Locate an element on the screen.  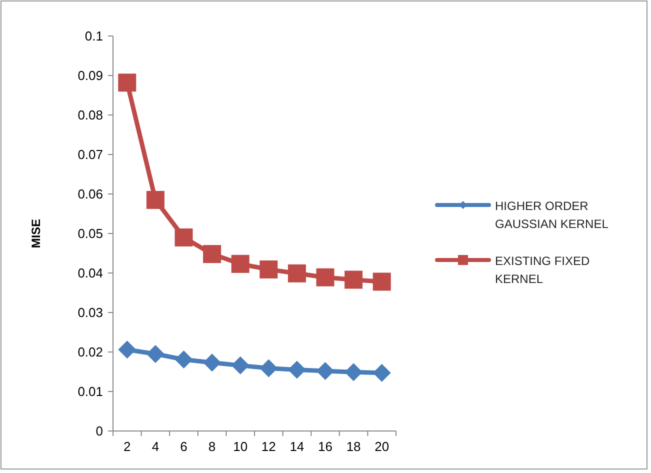
y-tick-label: 0 is located at coordinates (99, 431).